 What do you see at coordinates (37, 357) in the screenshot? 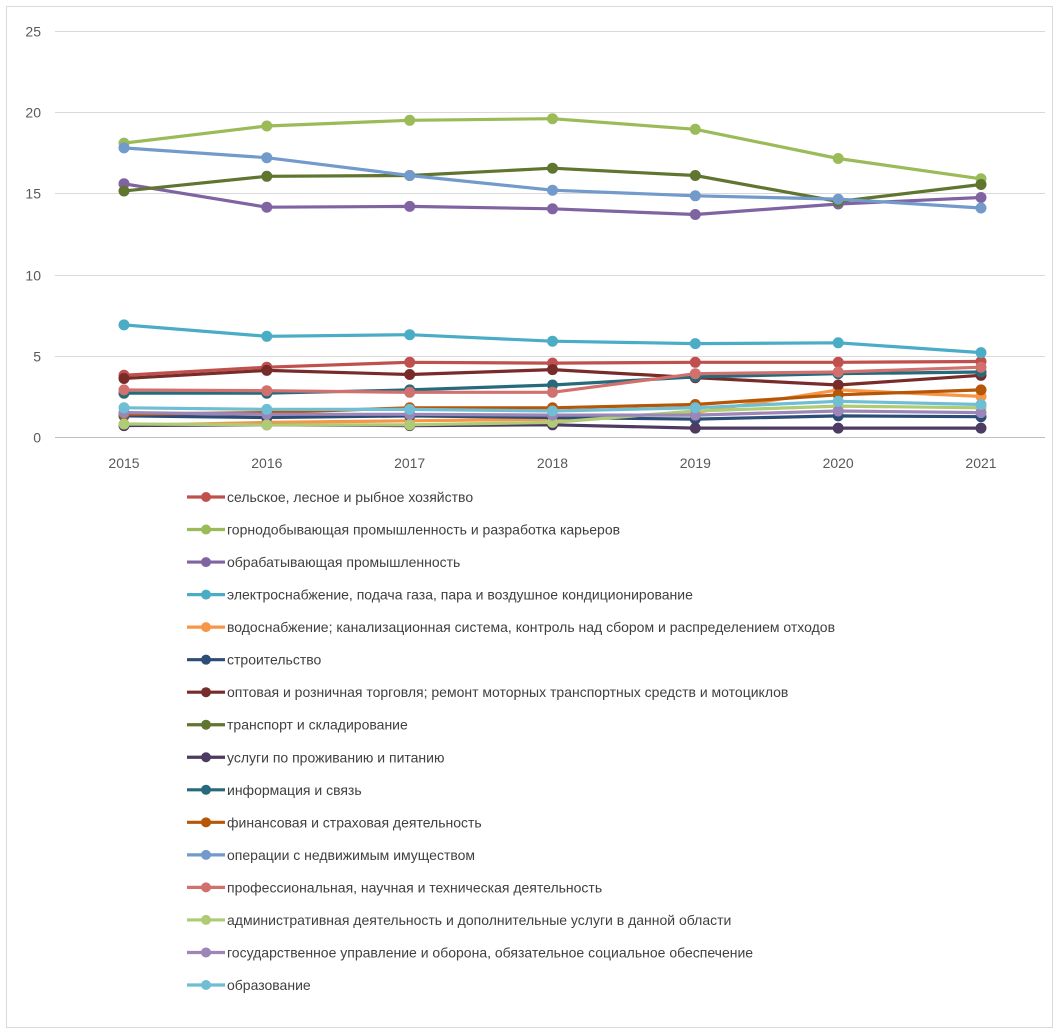
I see `y-tick-label: 5` at bounding box center [37, 357].